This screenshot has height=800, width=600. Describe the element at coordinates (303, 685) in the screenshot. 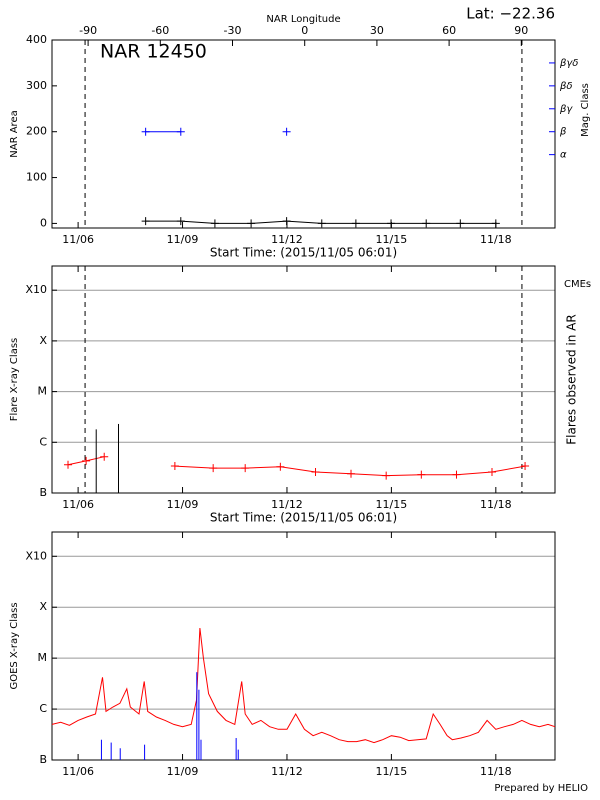

I see `series-line` at that location.